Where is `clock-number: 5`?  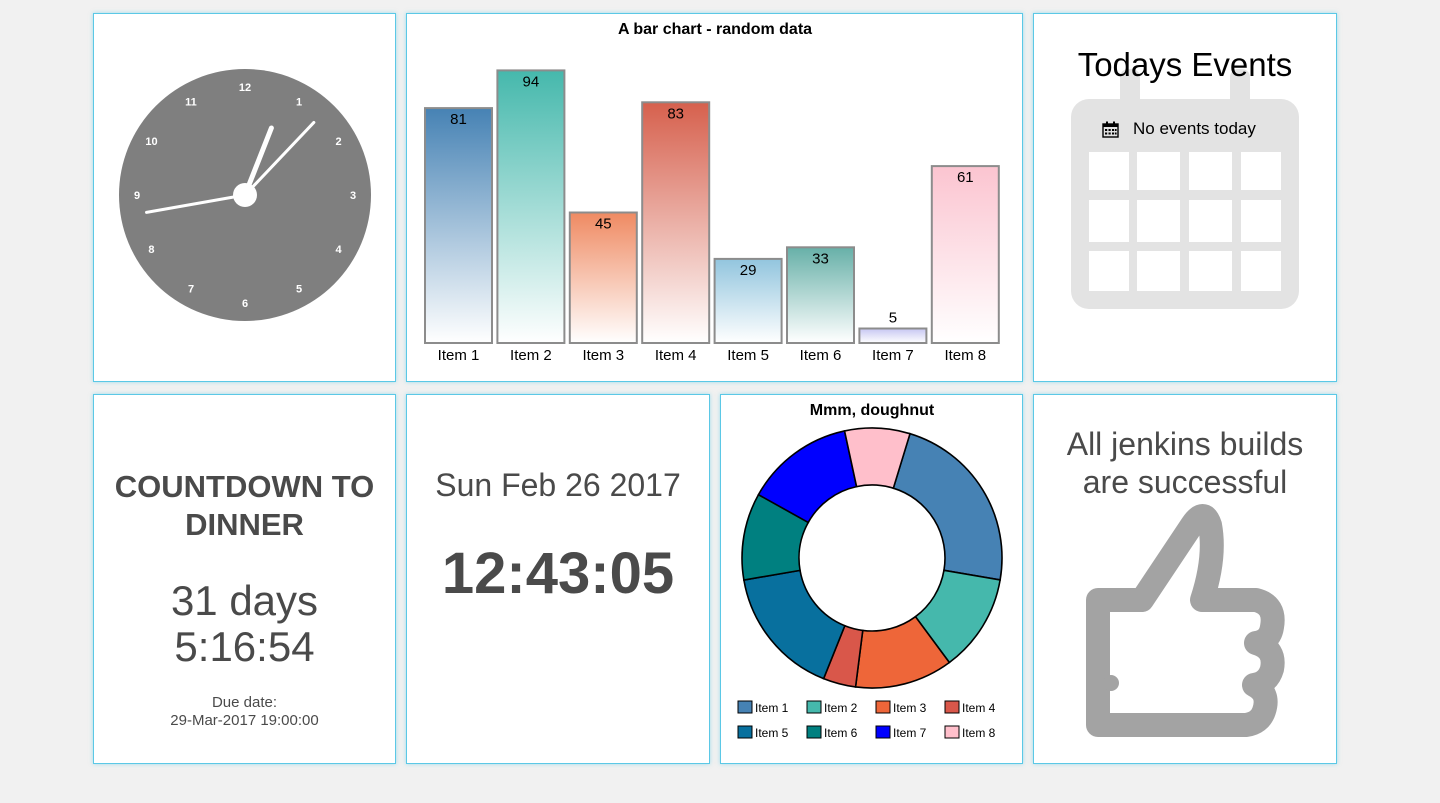
clock-number: 5 is located at coordinates (299, 290).